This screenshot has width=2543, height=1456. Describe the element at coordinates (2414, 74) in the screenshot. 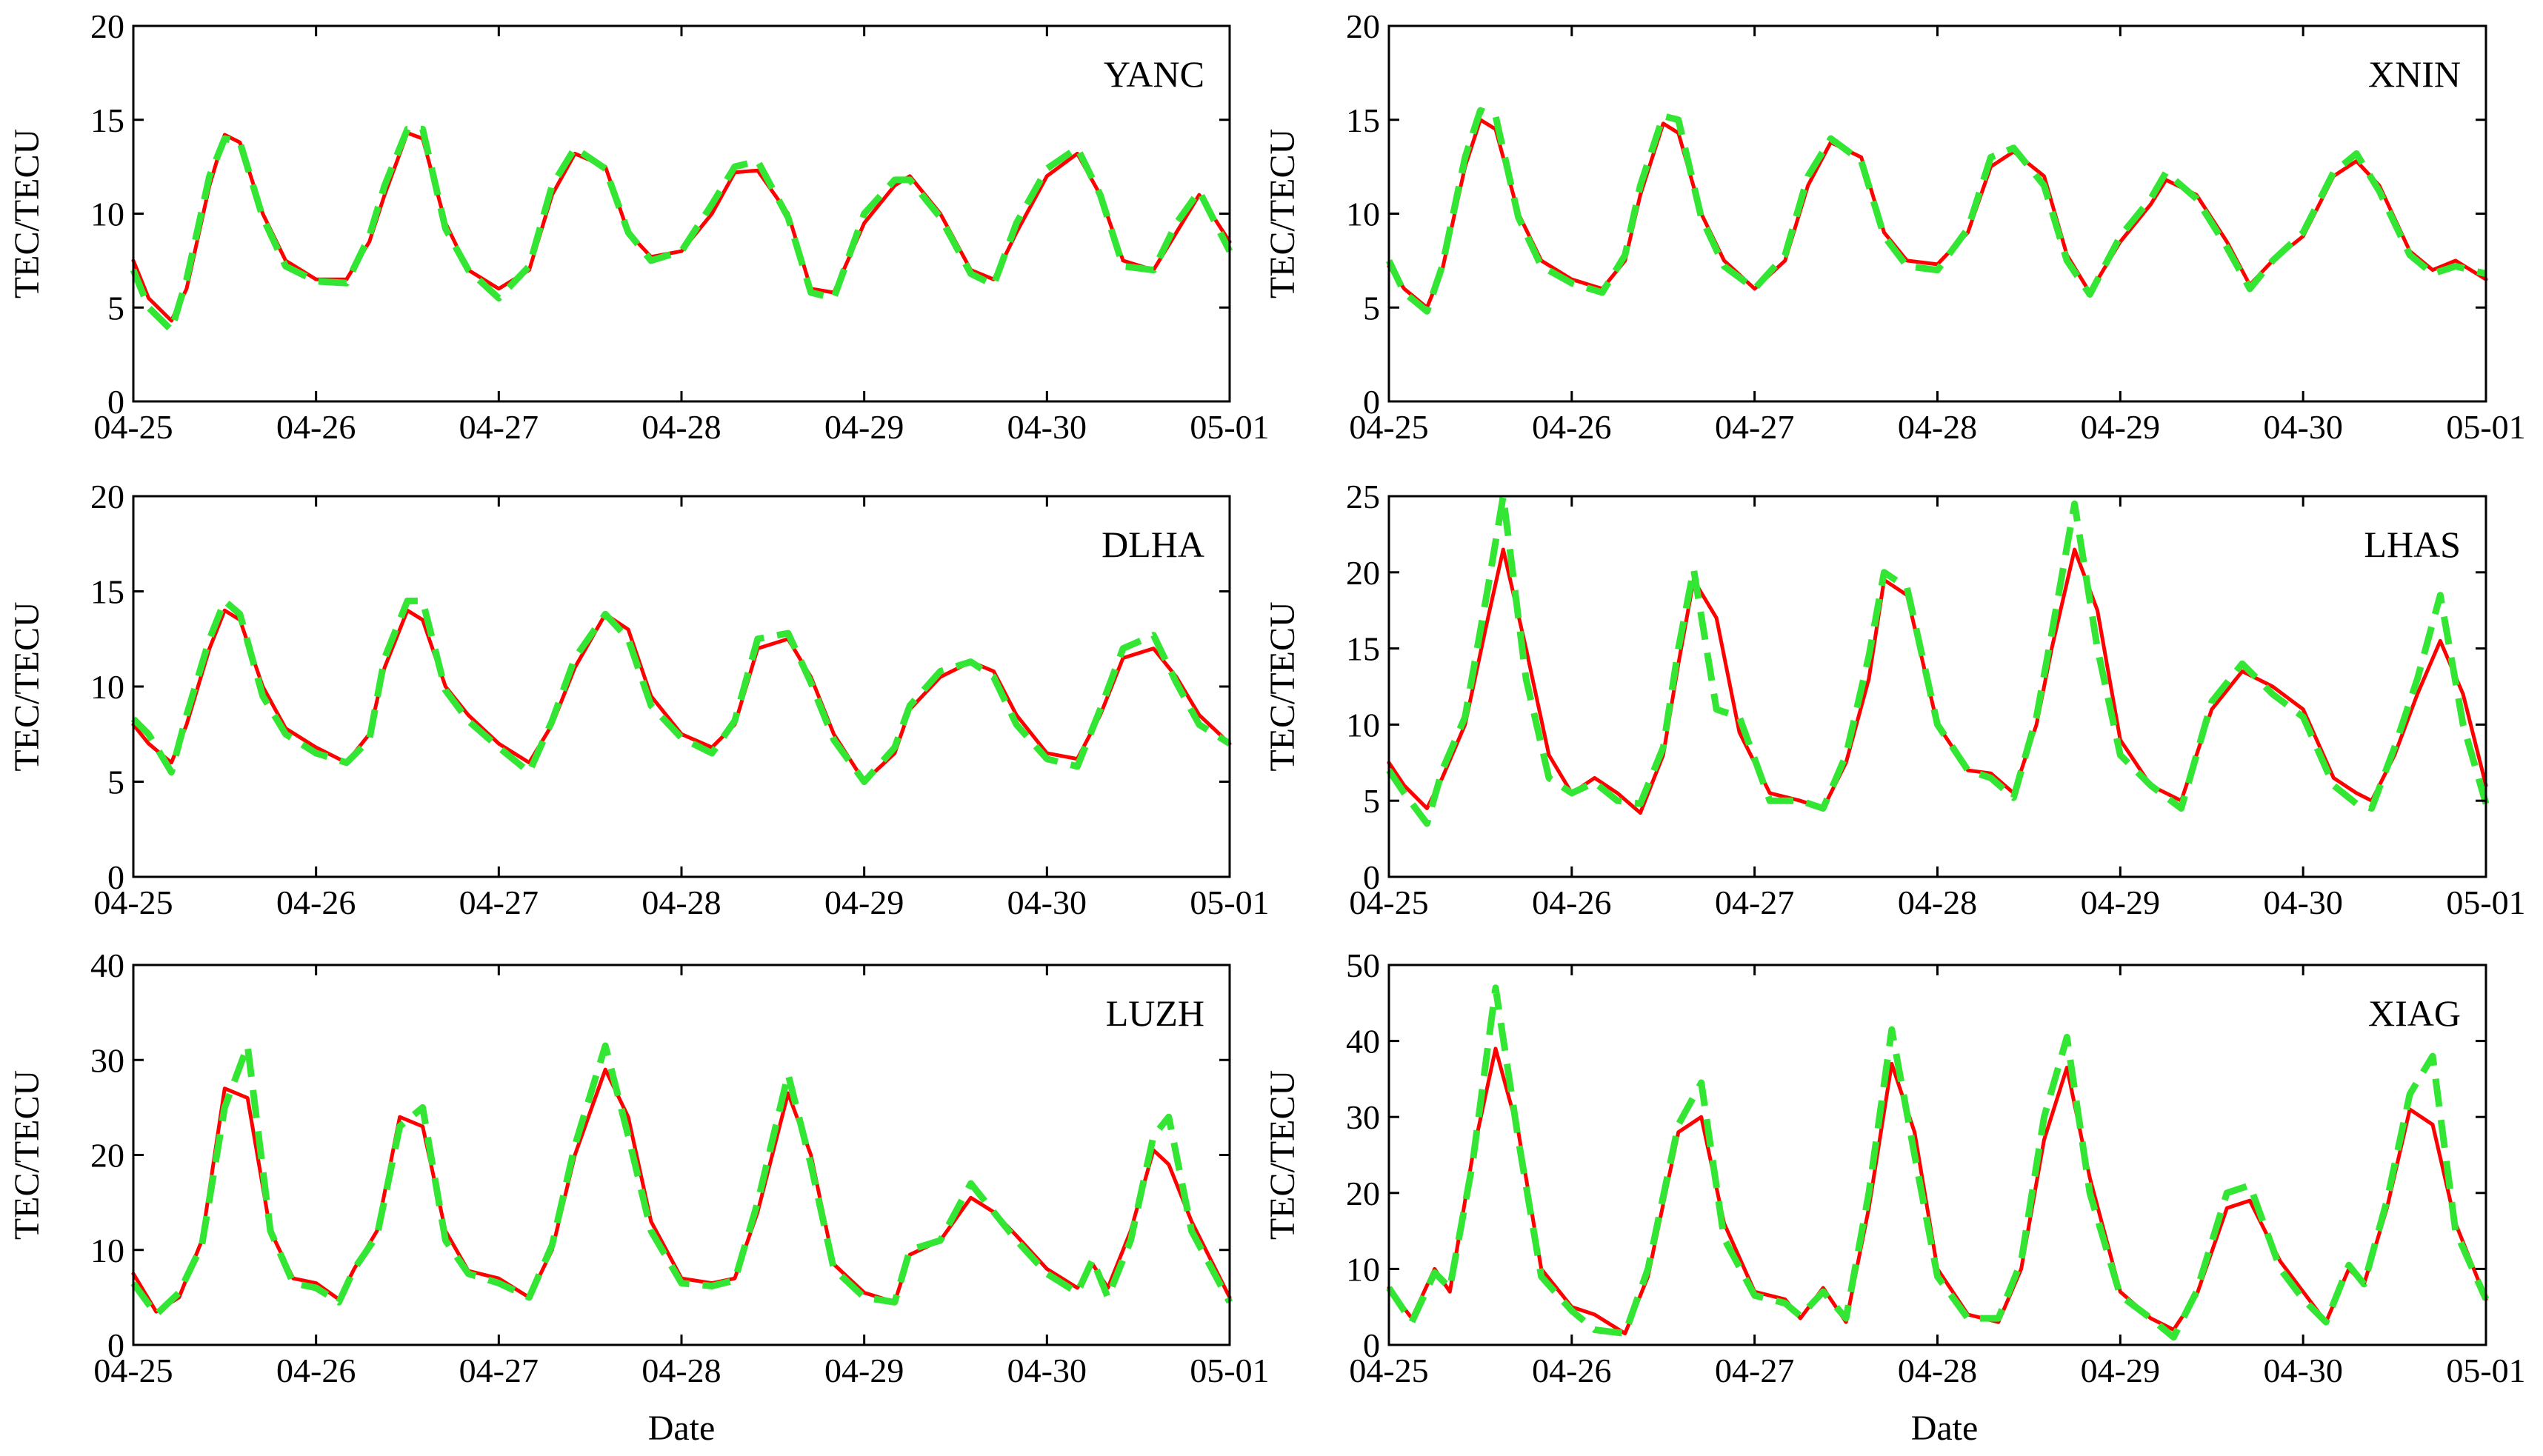

I see `station-label-xnin: XNIN` at that location.